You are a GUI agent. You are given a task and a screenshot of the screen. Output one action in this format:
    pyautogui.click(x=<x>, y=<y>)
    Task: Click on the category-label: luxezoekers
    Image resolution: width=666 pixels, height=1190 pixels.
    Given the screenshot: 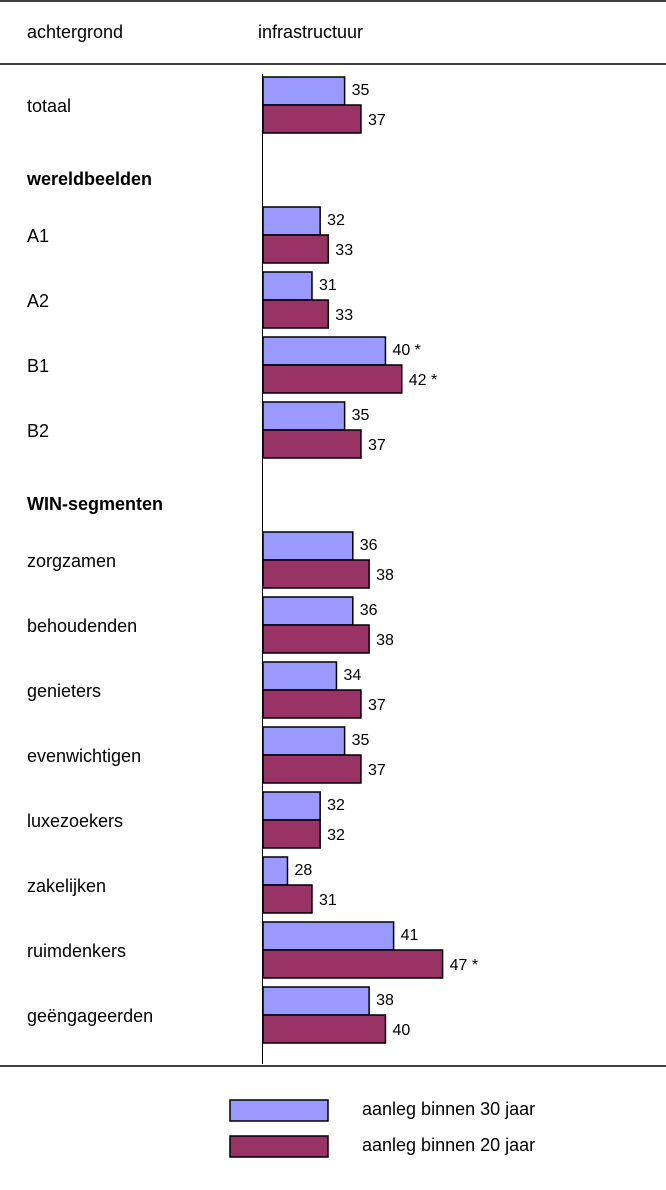 What is the action you would take?
    pyautogui.click(x=75, y=821)
    